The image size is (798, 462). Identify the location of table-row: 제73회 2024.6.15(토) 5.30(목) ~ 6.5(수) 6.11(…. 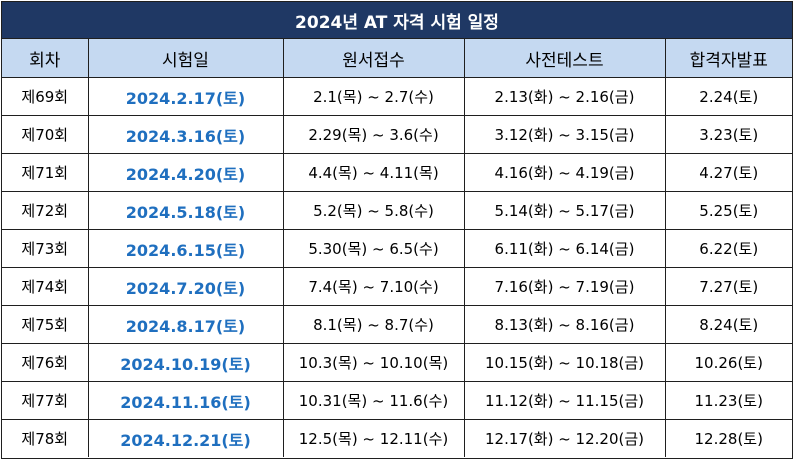
(397, 248).